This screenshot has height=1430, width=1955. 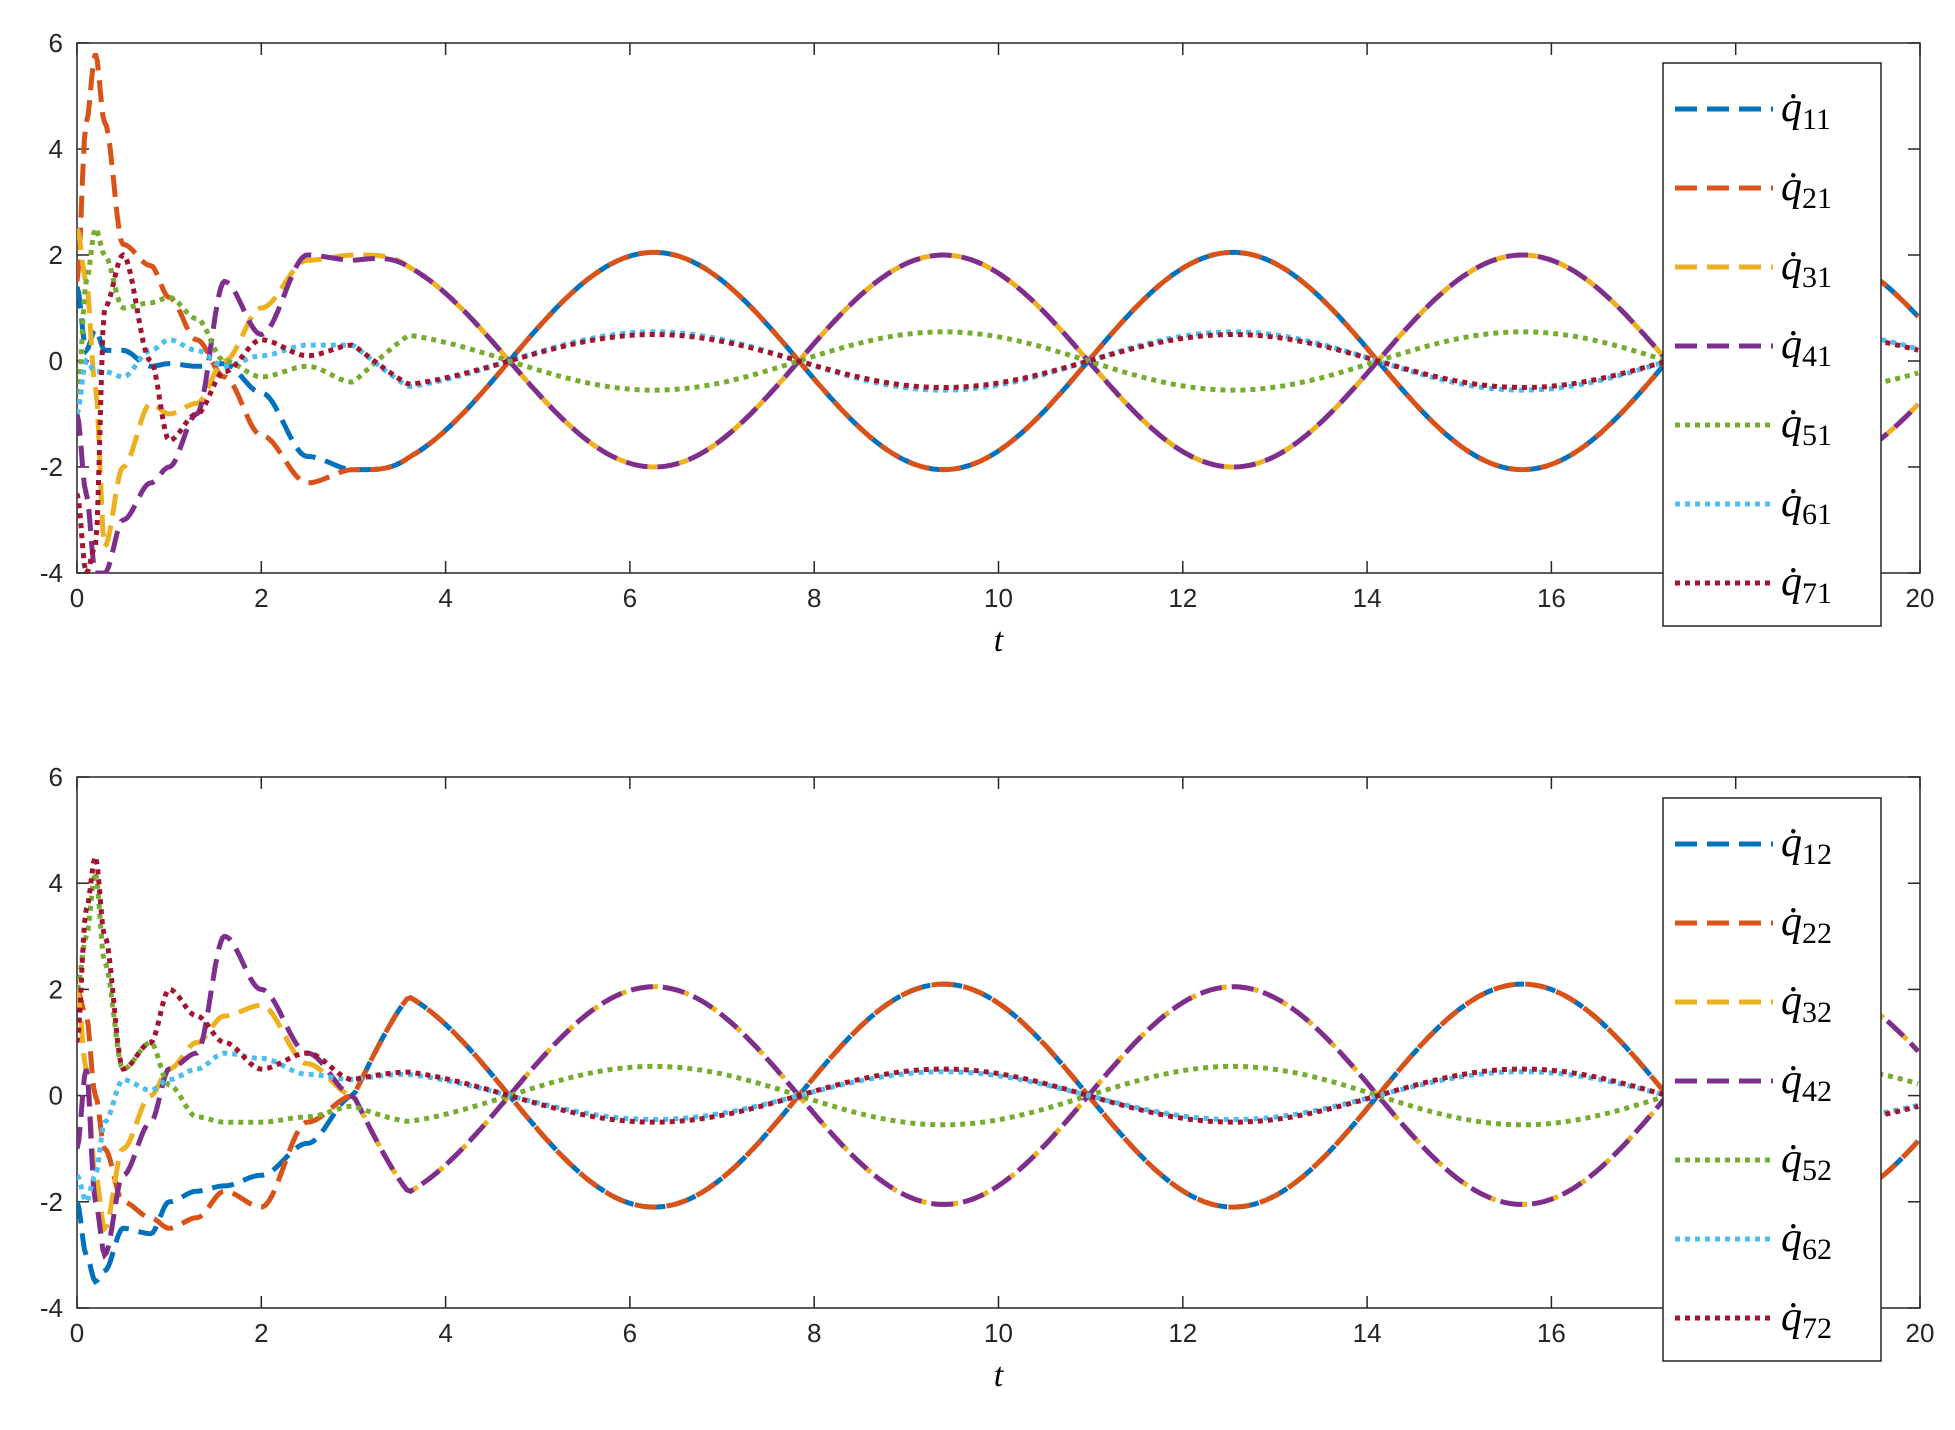 What do you see at coordinates (1806, 426) in the screenshot?
I see `legend-entry-label: q̇51` at bounding box center [1806, 426].